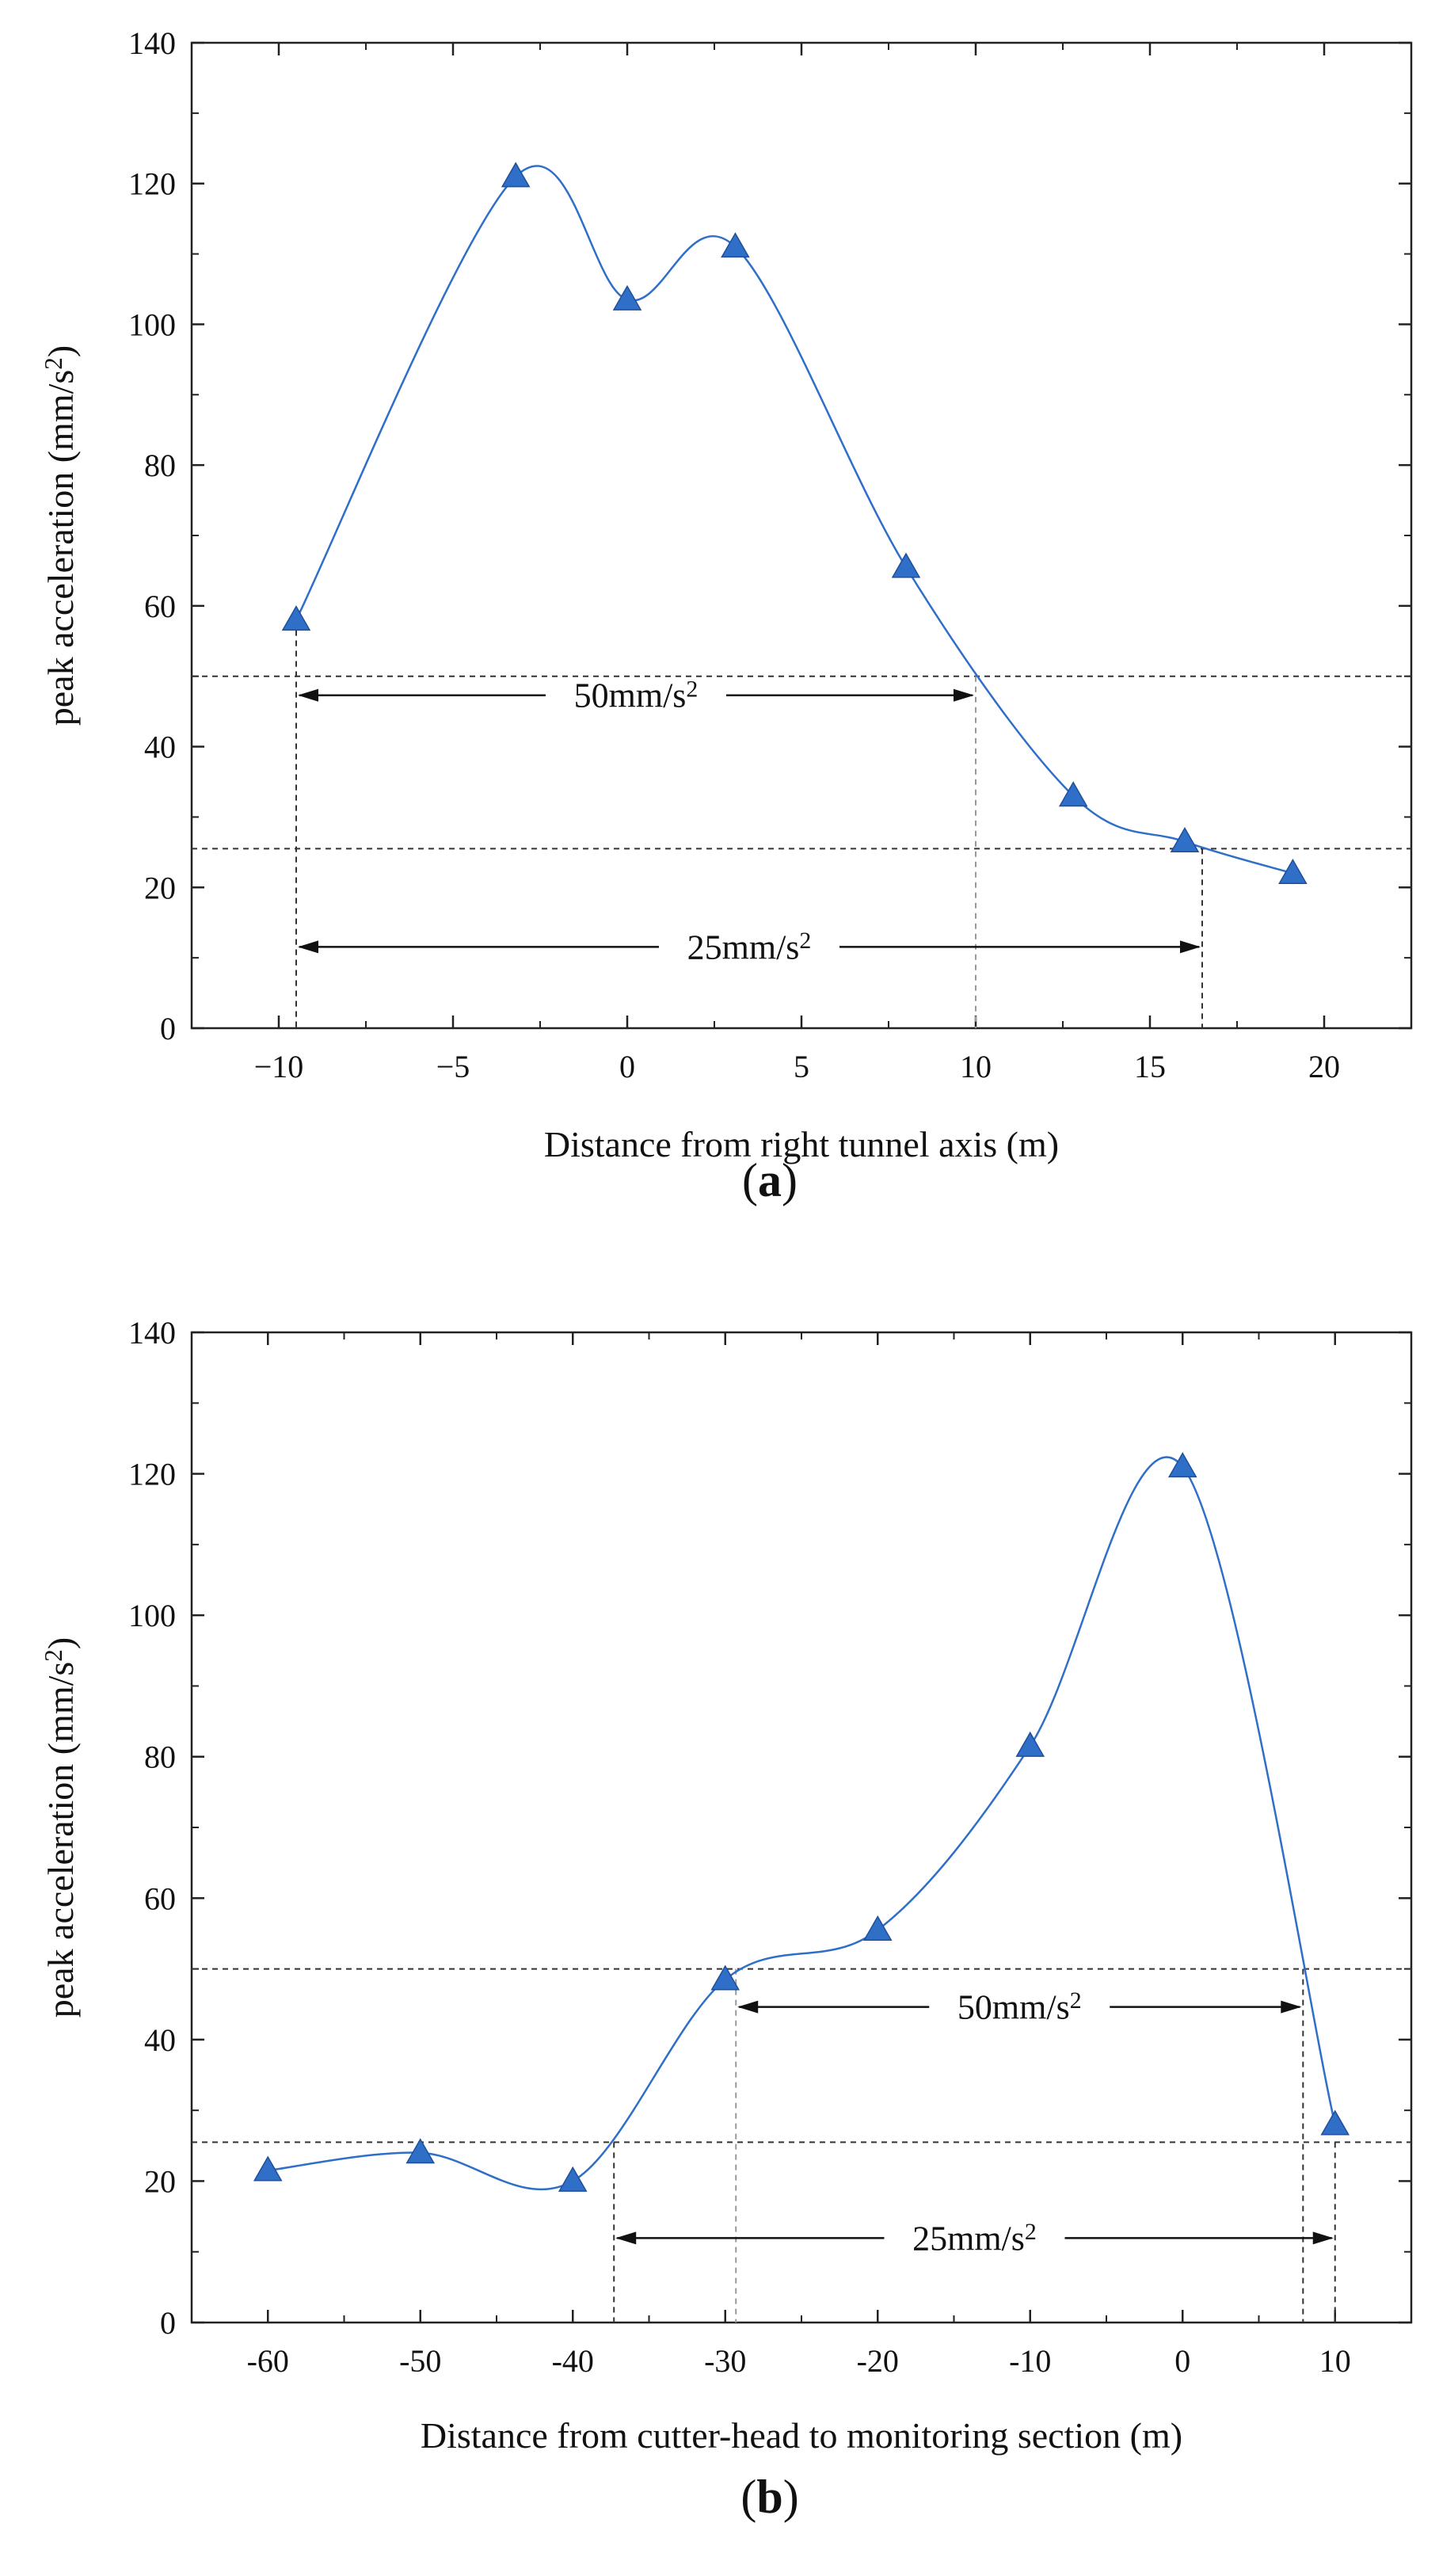 Image resolution: width=1439 pixels, height=2576 pixels. Describe the element at coordinates (1013, 2007) in the screenshot. I see `b-threshold-label-0-main: 50mm/s` at that location.